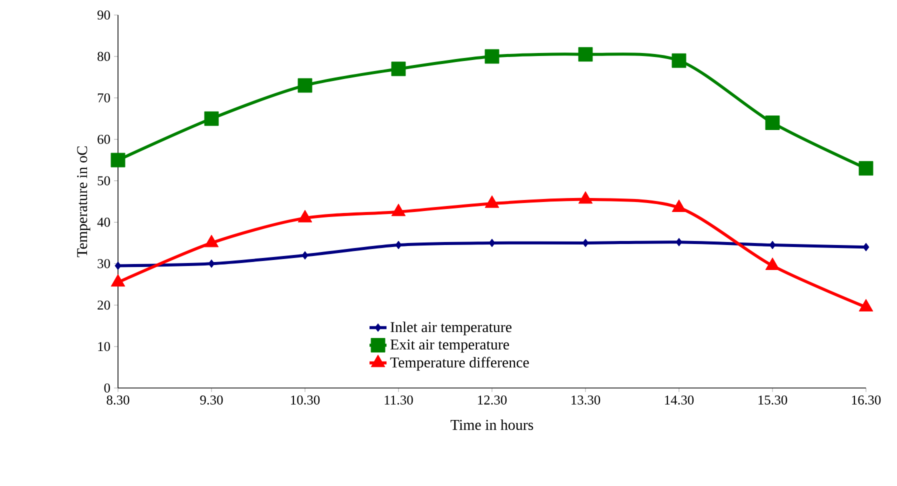  I want to click on y-tick-label: 60, so click(104, 139).